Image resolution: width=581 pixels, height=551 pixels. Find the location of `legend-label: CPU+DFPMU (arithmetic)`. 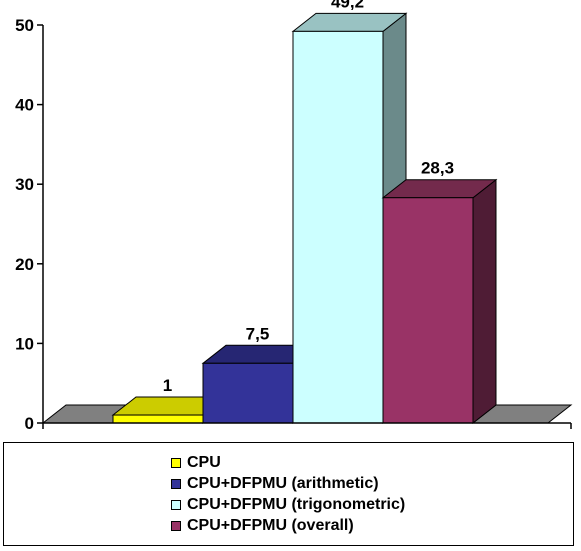

legend-label: CPU+DFPMU (arithmetic) is located at coordinates (283, 483).